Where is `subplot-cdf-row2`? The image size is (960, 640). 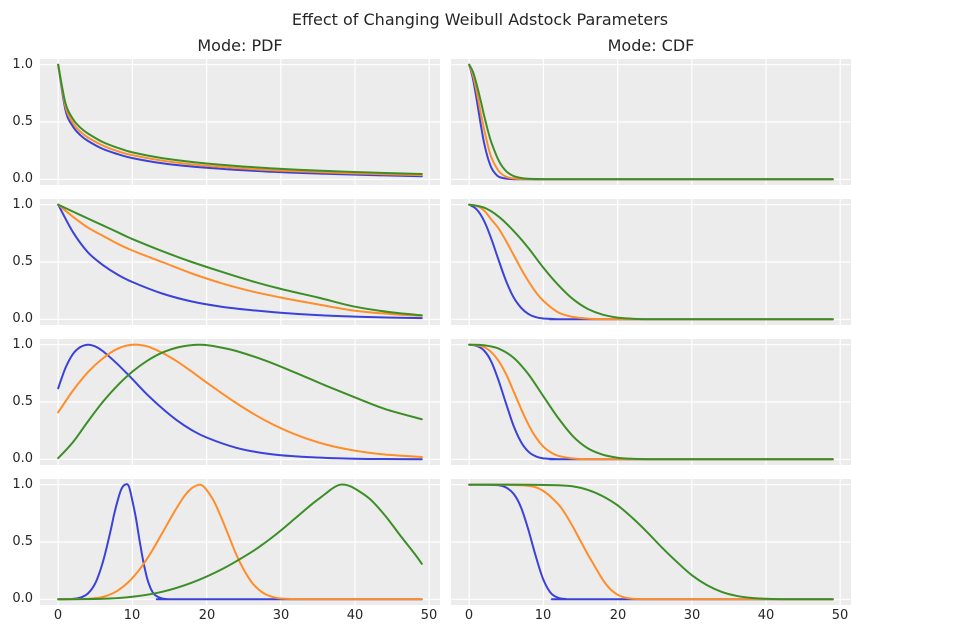 subplot-cdf-row2 is located at coordinates (651, 262).